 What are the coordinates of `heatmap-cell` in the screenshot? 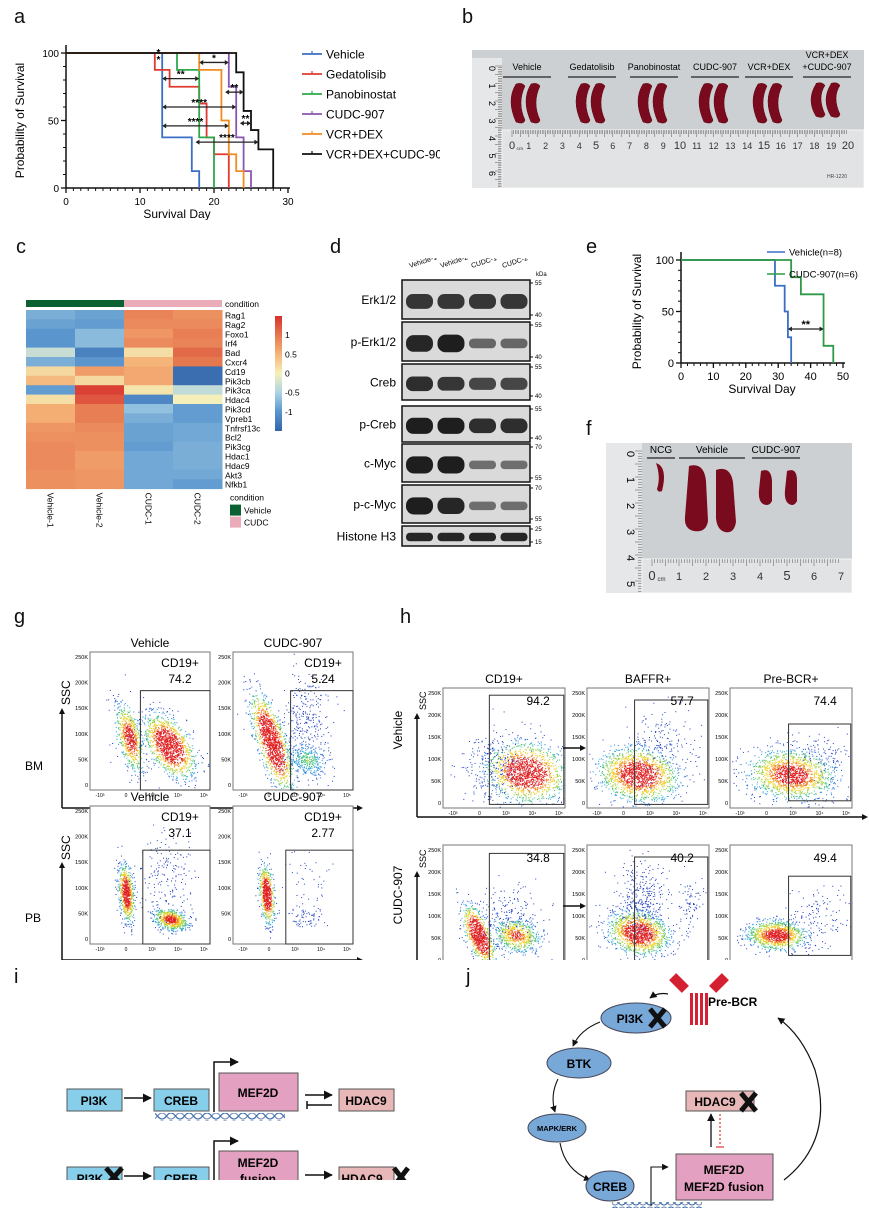 It's located at (149, 418).